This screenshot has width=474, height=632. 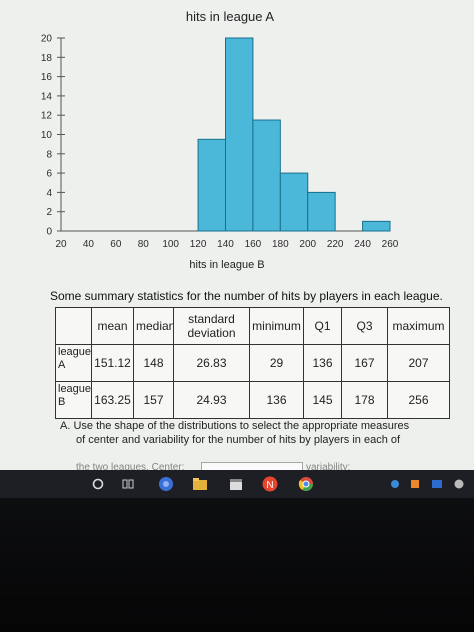 I want to click on x-tick-label: 80, so click(x=144, y=244).